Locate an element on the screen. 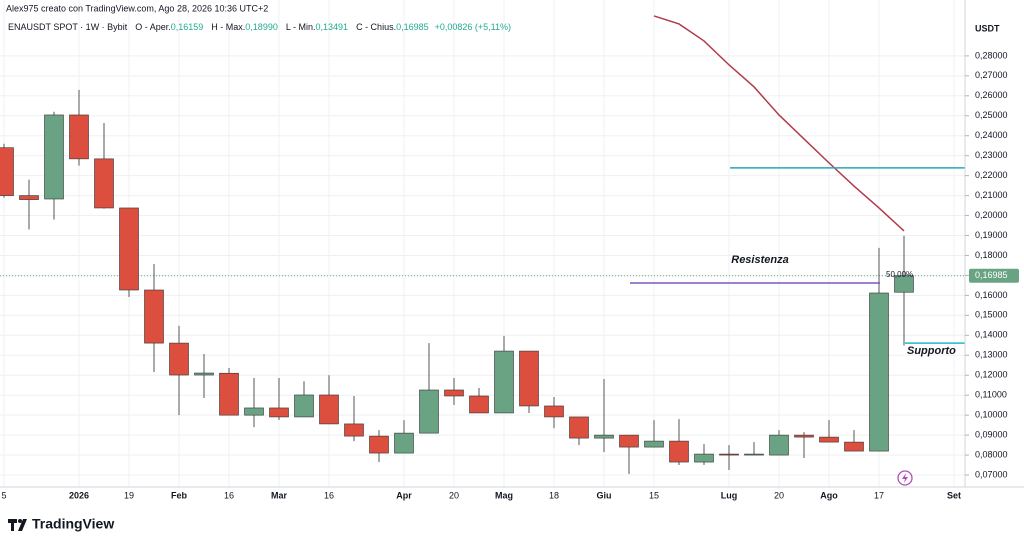 The image size is (1024, 545). price-tag-label: 0,16985 is located at coordinates (991, 275).